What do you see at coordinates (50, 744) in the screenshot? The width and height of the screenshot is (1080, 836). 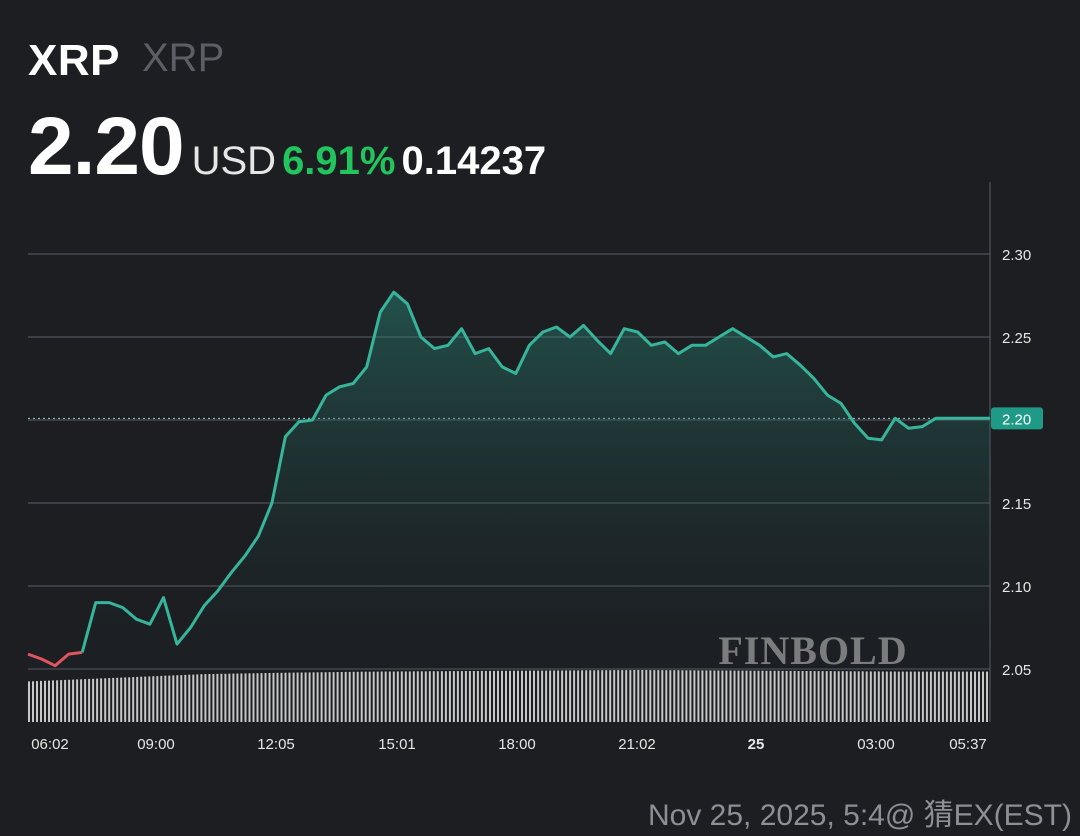 I see `x-tick-label: 06:02` at bounding box center [50, 744].